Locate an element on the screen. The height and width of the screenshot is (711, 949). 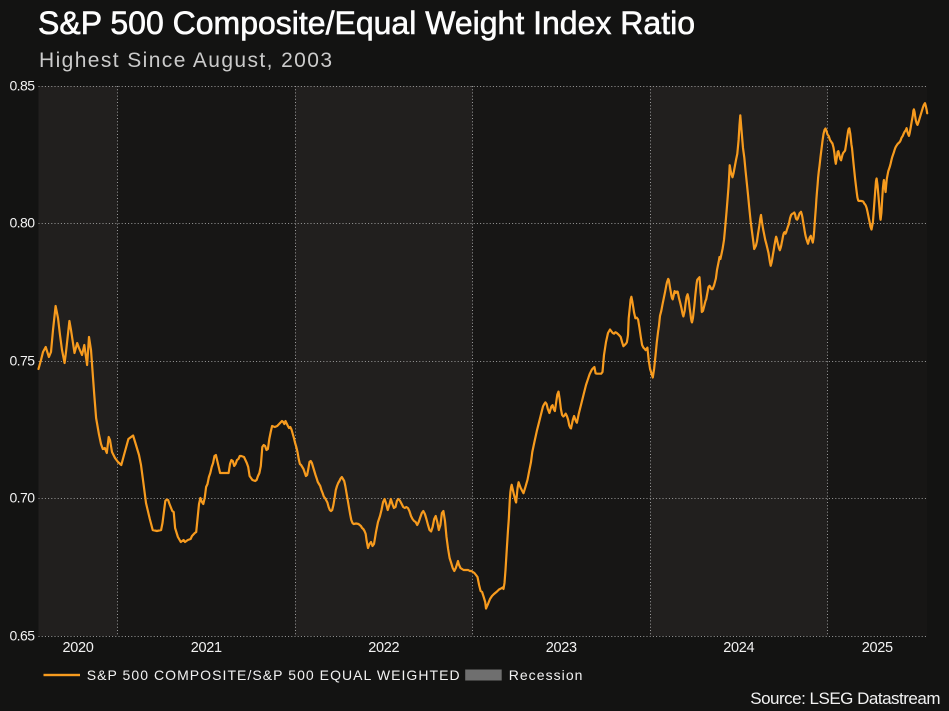
svg-text: 0.80 is located at coordinates (22, 223).